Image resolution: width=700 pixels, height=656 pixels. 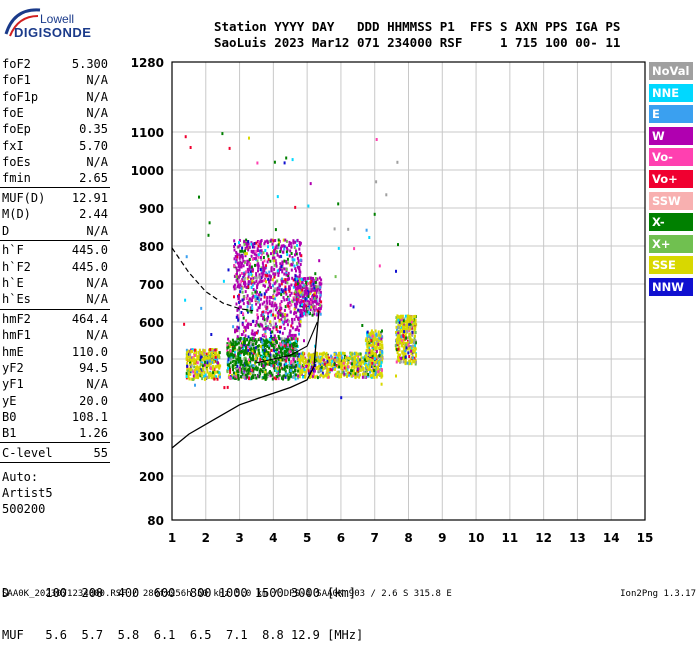 I want to click on o-trace, so click(x=287, y=342).